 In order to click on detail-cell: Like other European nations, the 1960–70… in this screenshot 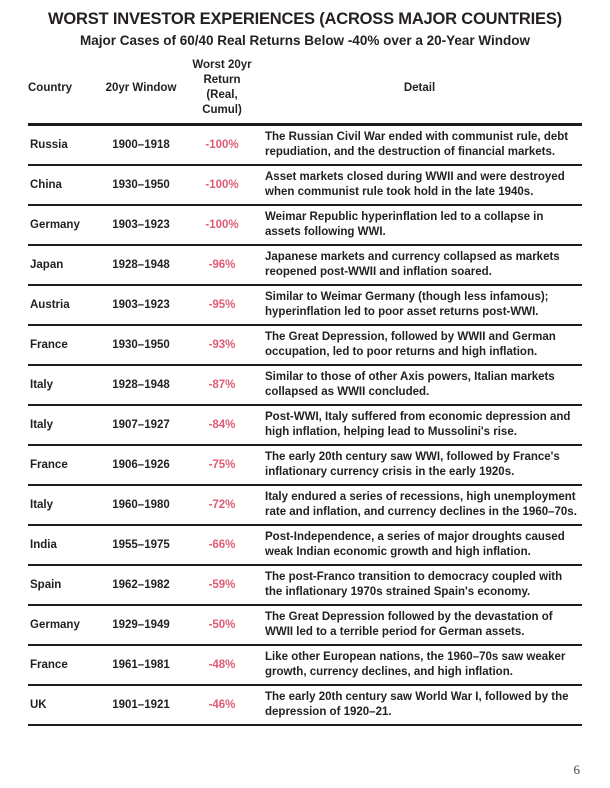, I will do `click(415, 664)`.